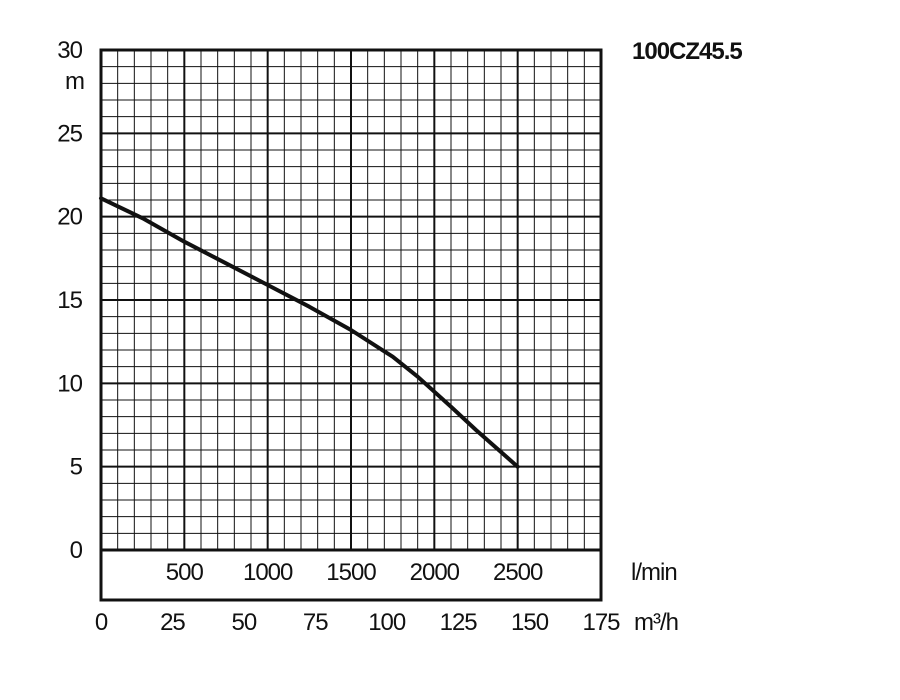 This screenshot has width=900, height=700. What do you see at coordinates (654, 572) in the screenshot?
I see `x-axis-label: l/min` at bounding box center [654, 572].